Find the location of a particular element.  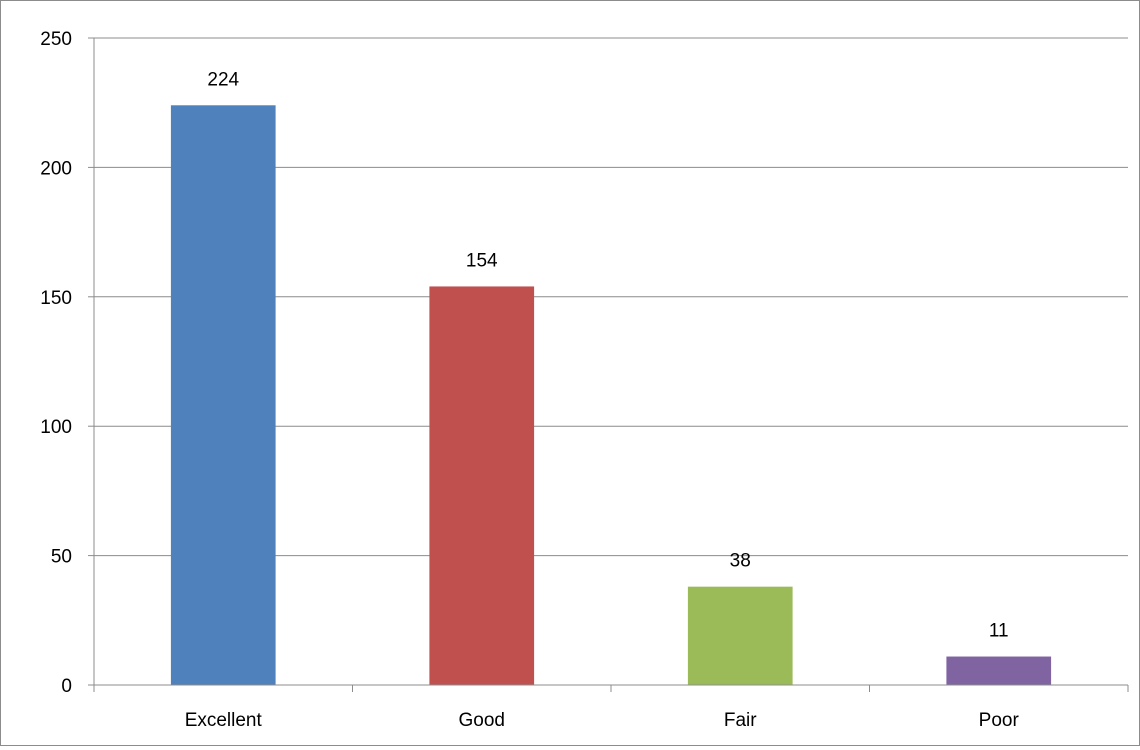

y-axis-tick-labels: 0 50 100 150 200 250 is located at coordinates (56, 363).